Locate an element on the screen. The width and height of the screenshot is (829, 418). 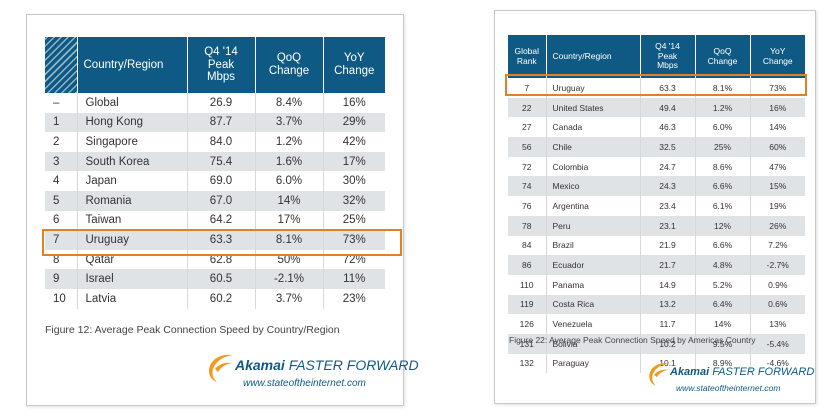
brand-name: Akamai is located at coordinates (690, 372).